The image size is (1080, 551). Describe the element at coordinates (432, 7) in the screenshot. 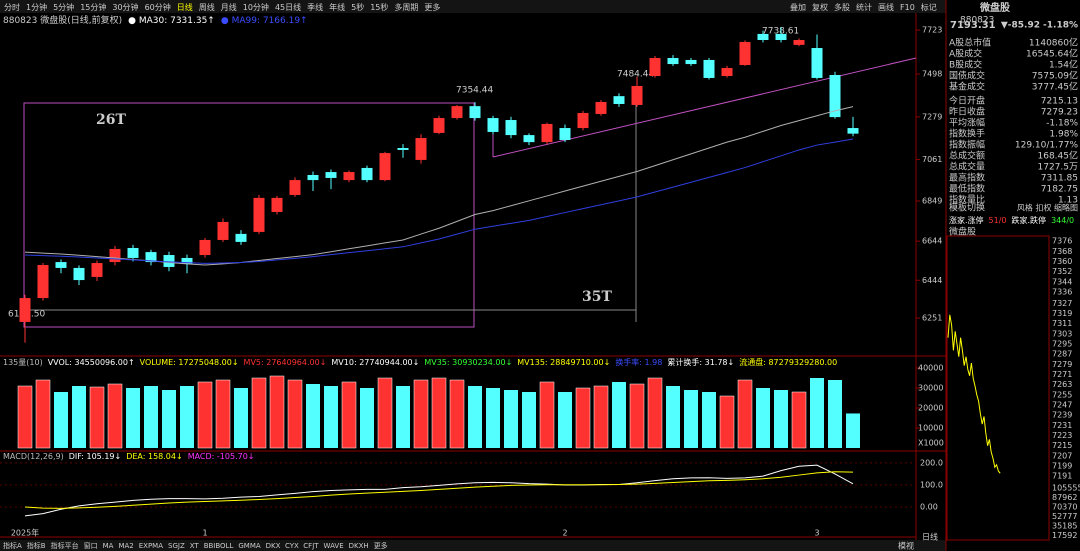

I see `period-tab: 更多` at that location.